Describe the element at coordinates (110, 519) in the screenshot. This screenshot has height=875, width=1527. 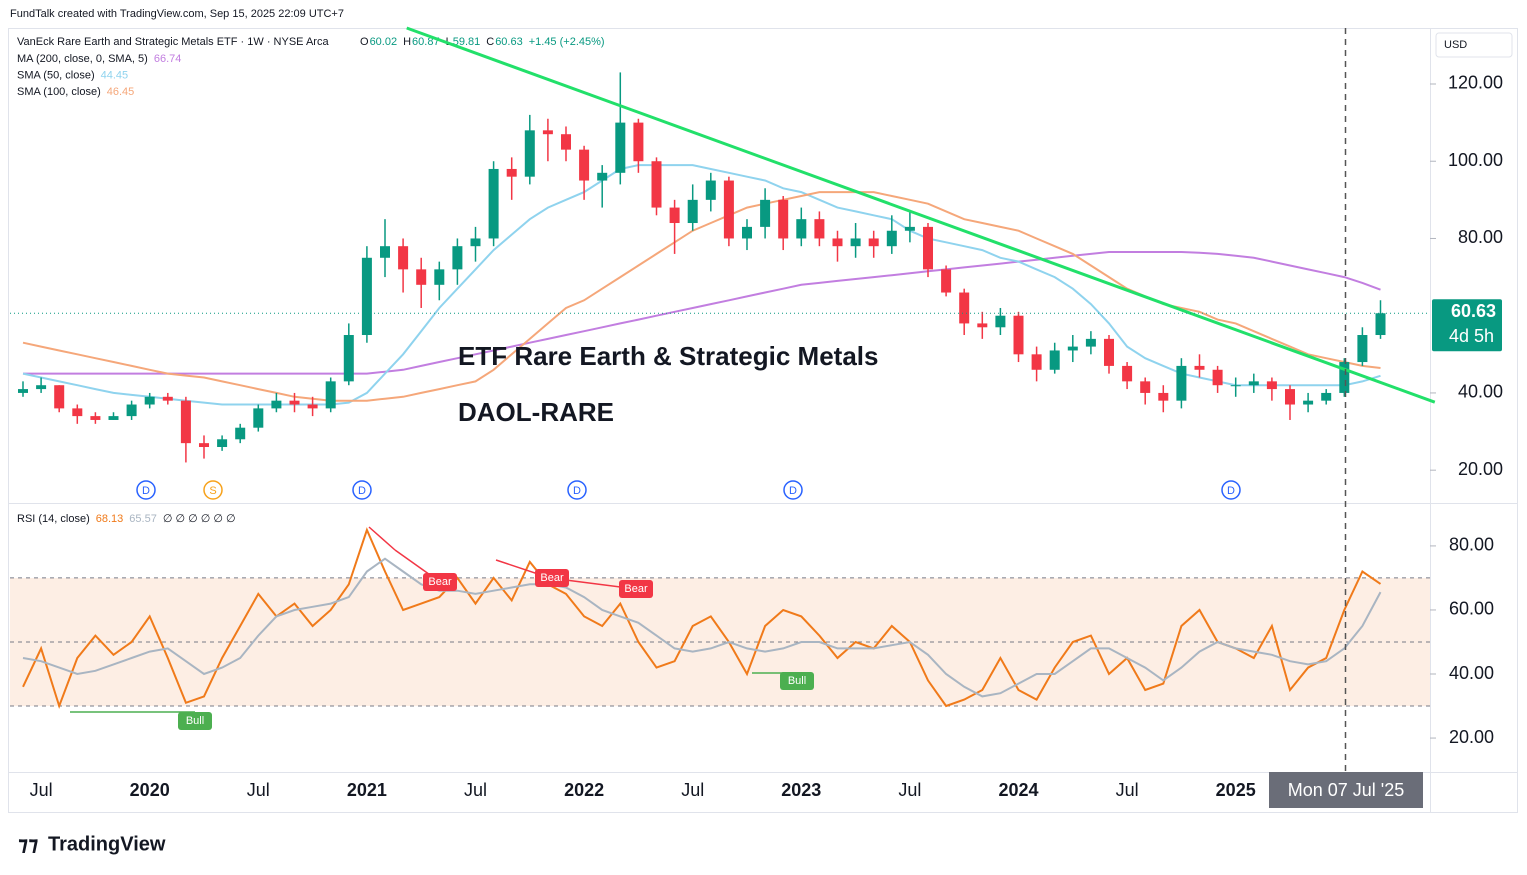
I see `rsi-legend-value: 68.13` at that location.